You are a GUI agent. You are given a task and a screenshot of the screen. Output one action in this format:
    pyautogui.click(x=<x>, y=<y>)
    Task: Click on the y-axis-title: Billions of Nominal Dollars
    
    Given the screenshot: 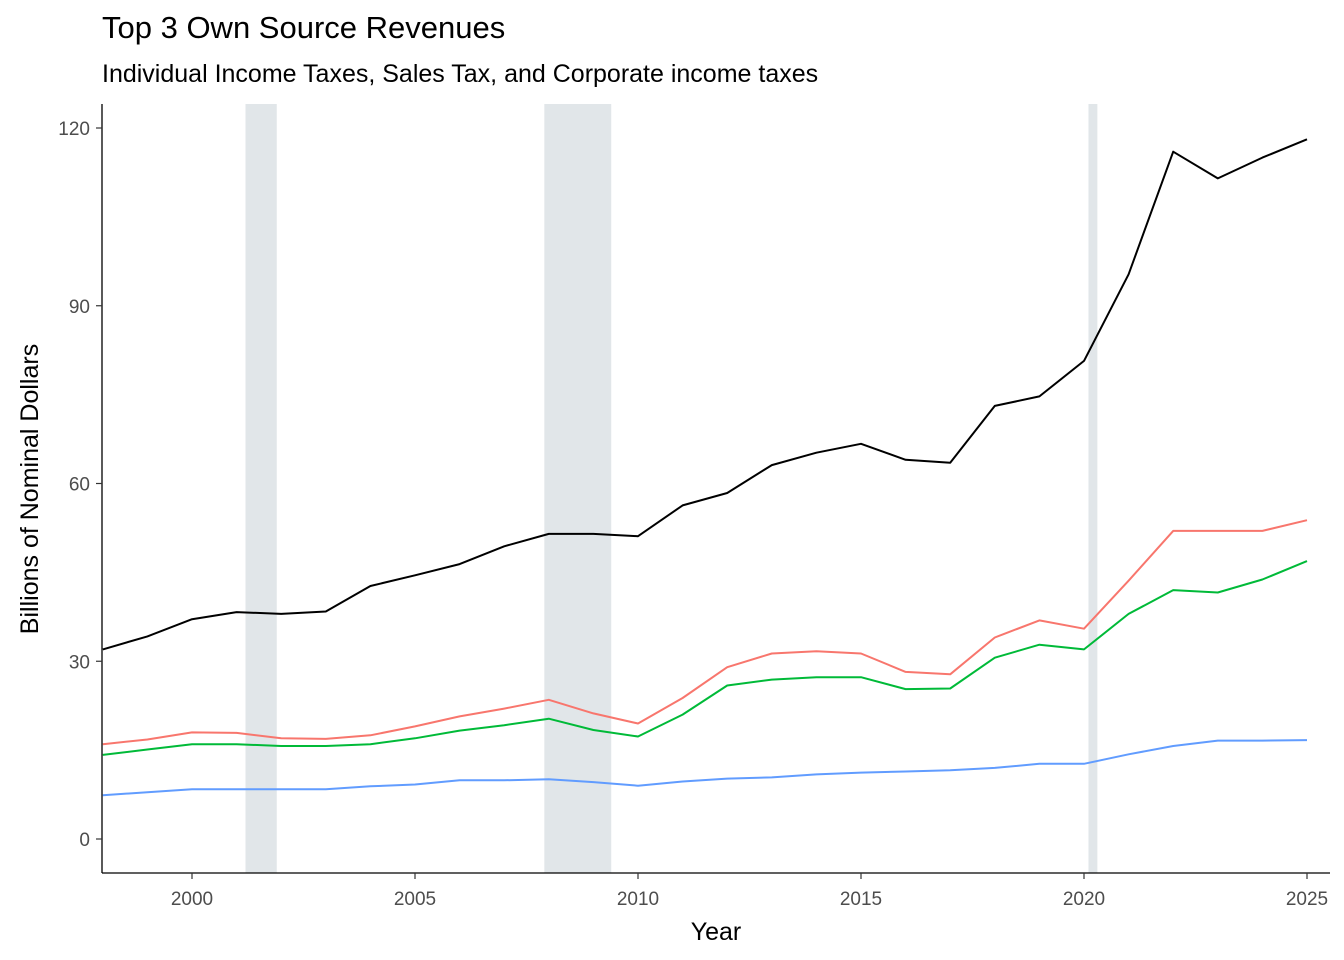 What is the action you would take?
    pyautogui.click(x=30, y=489)
    